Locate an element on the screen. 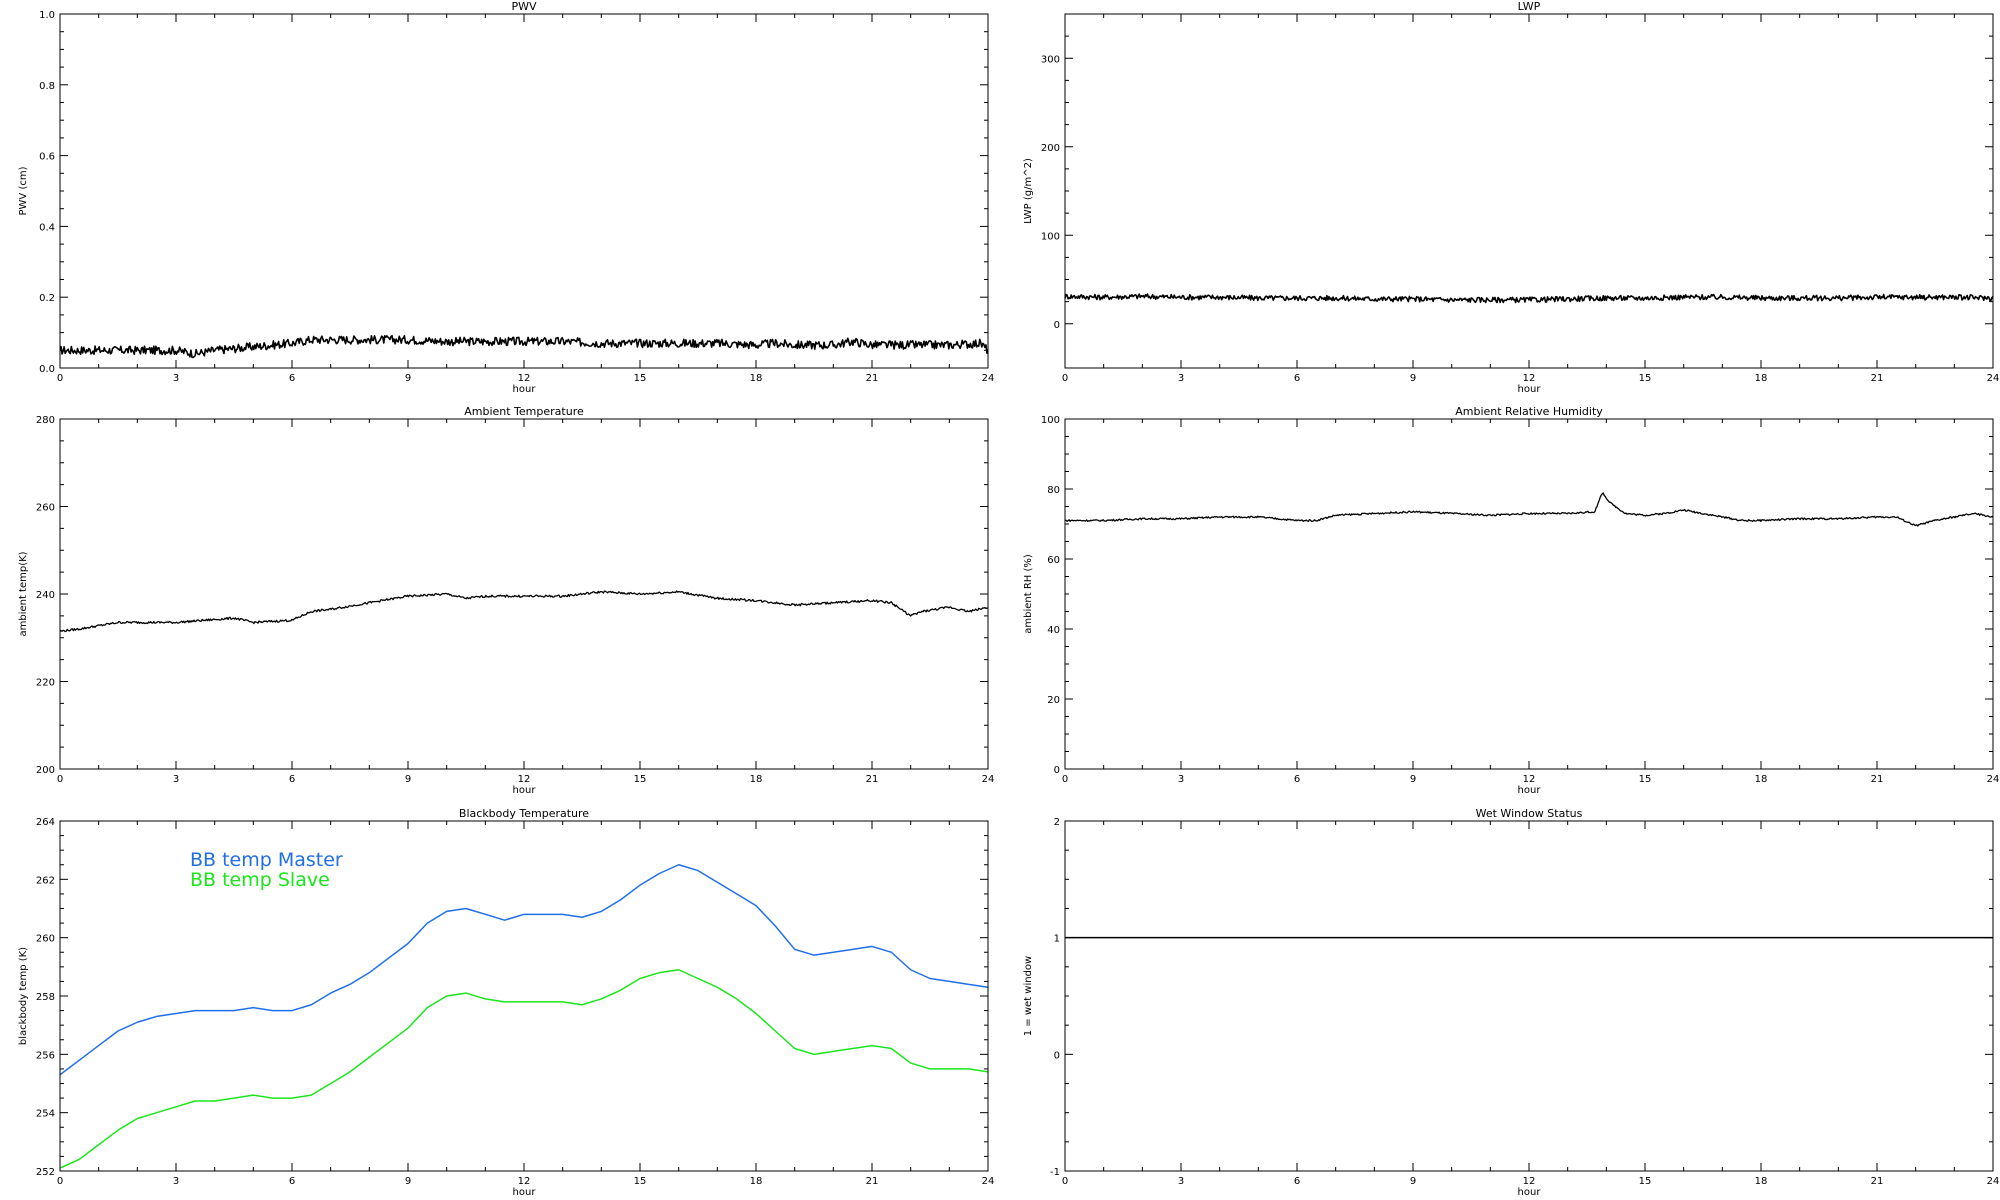  chart-title: Blackbody Temperature is located at coordinates (524, 813).